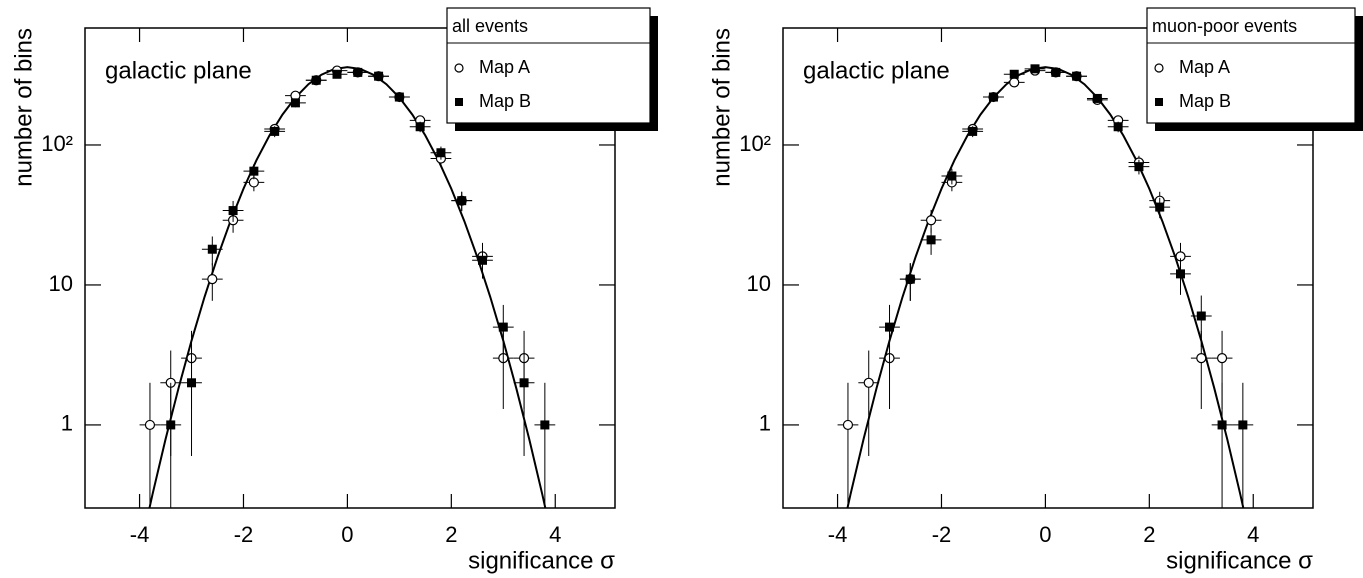 The image size is (1363, 578). Describe the element at coordinates (1224, 26) in the screenshot. I see `legend-title: muon-poor events` at that location.